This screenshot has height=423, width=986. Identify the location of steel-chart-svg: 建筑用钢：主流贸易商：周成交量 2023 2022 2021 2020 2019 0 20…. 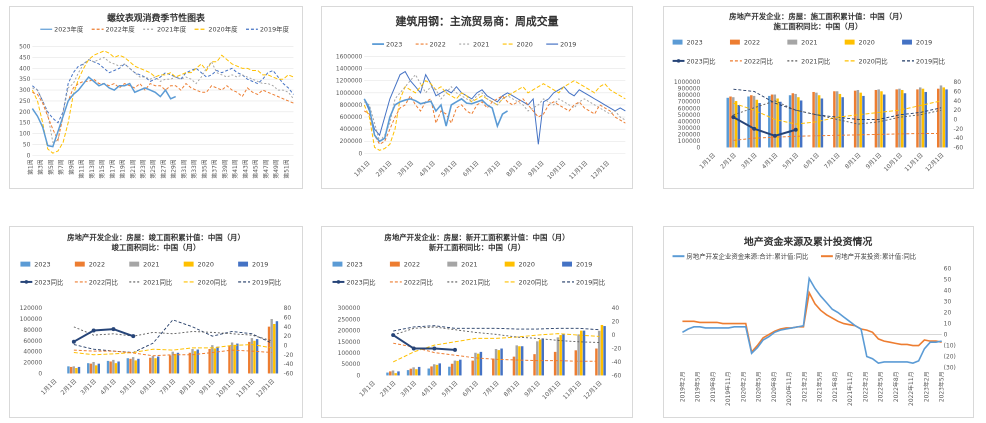
(481, 97).